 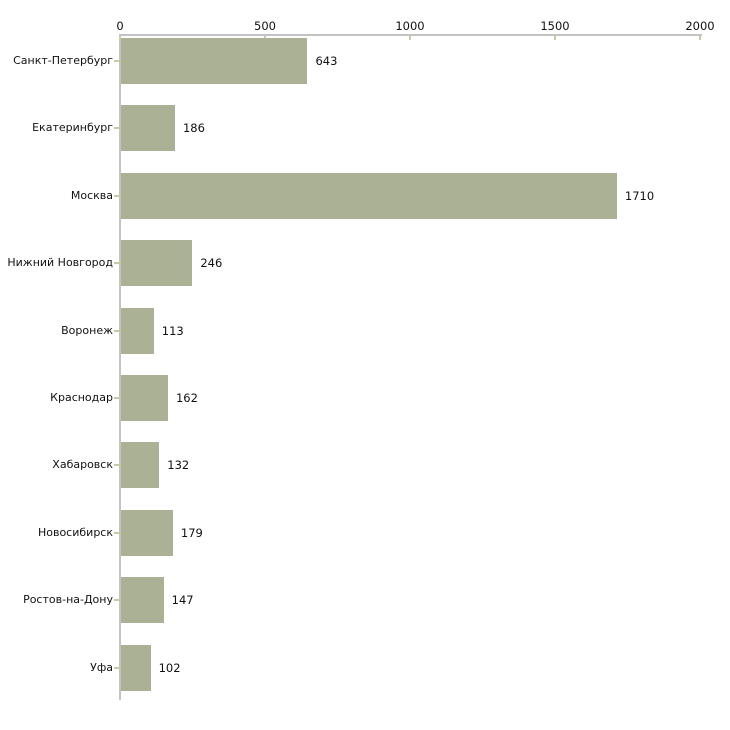 What do you see at coordinates (178, 465) in the screenshot?
I see `value-label: 132` at bounding box center [178, 465].